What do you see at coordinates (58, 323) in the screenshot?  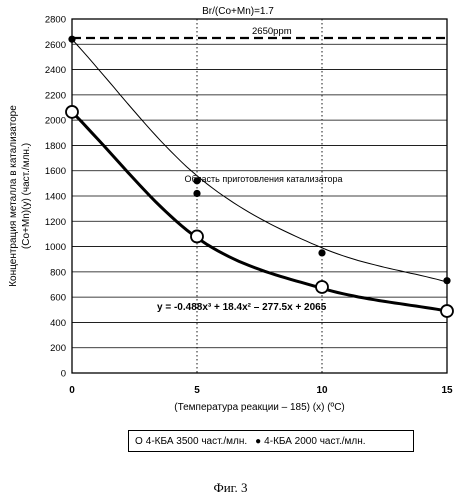 I see `y-tick-label: 400` at bounding box center [58, 323].